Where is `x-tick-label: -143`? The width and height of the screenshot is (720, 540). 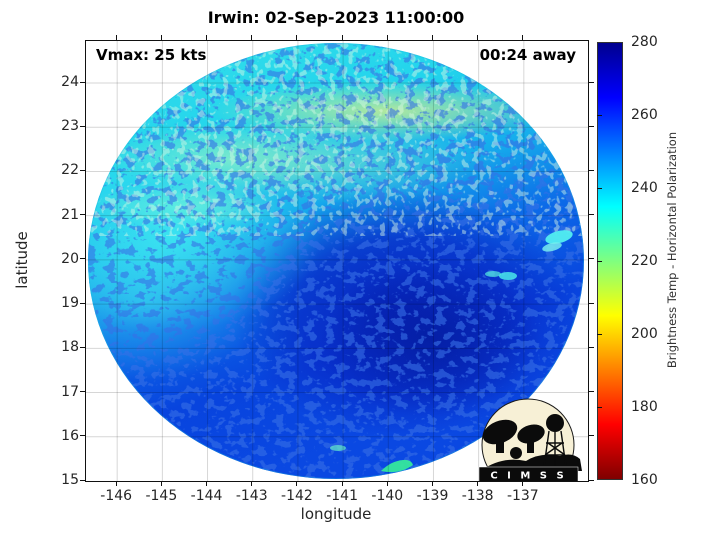
x-tick-label: -143 is located at coordinates (251, 496).